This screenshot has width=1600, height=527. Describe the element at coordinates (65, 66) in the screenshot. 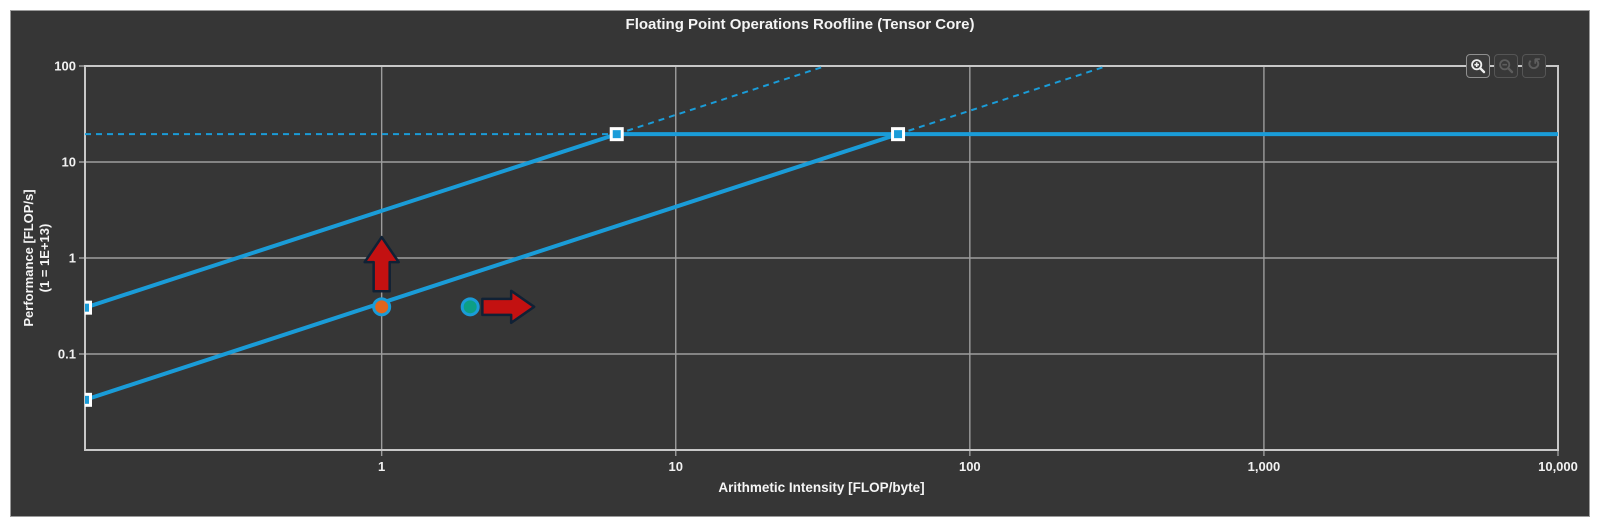

I see `y-tick-label: 100` at that location.